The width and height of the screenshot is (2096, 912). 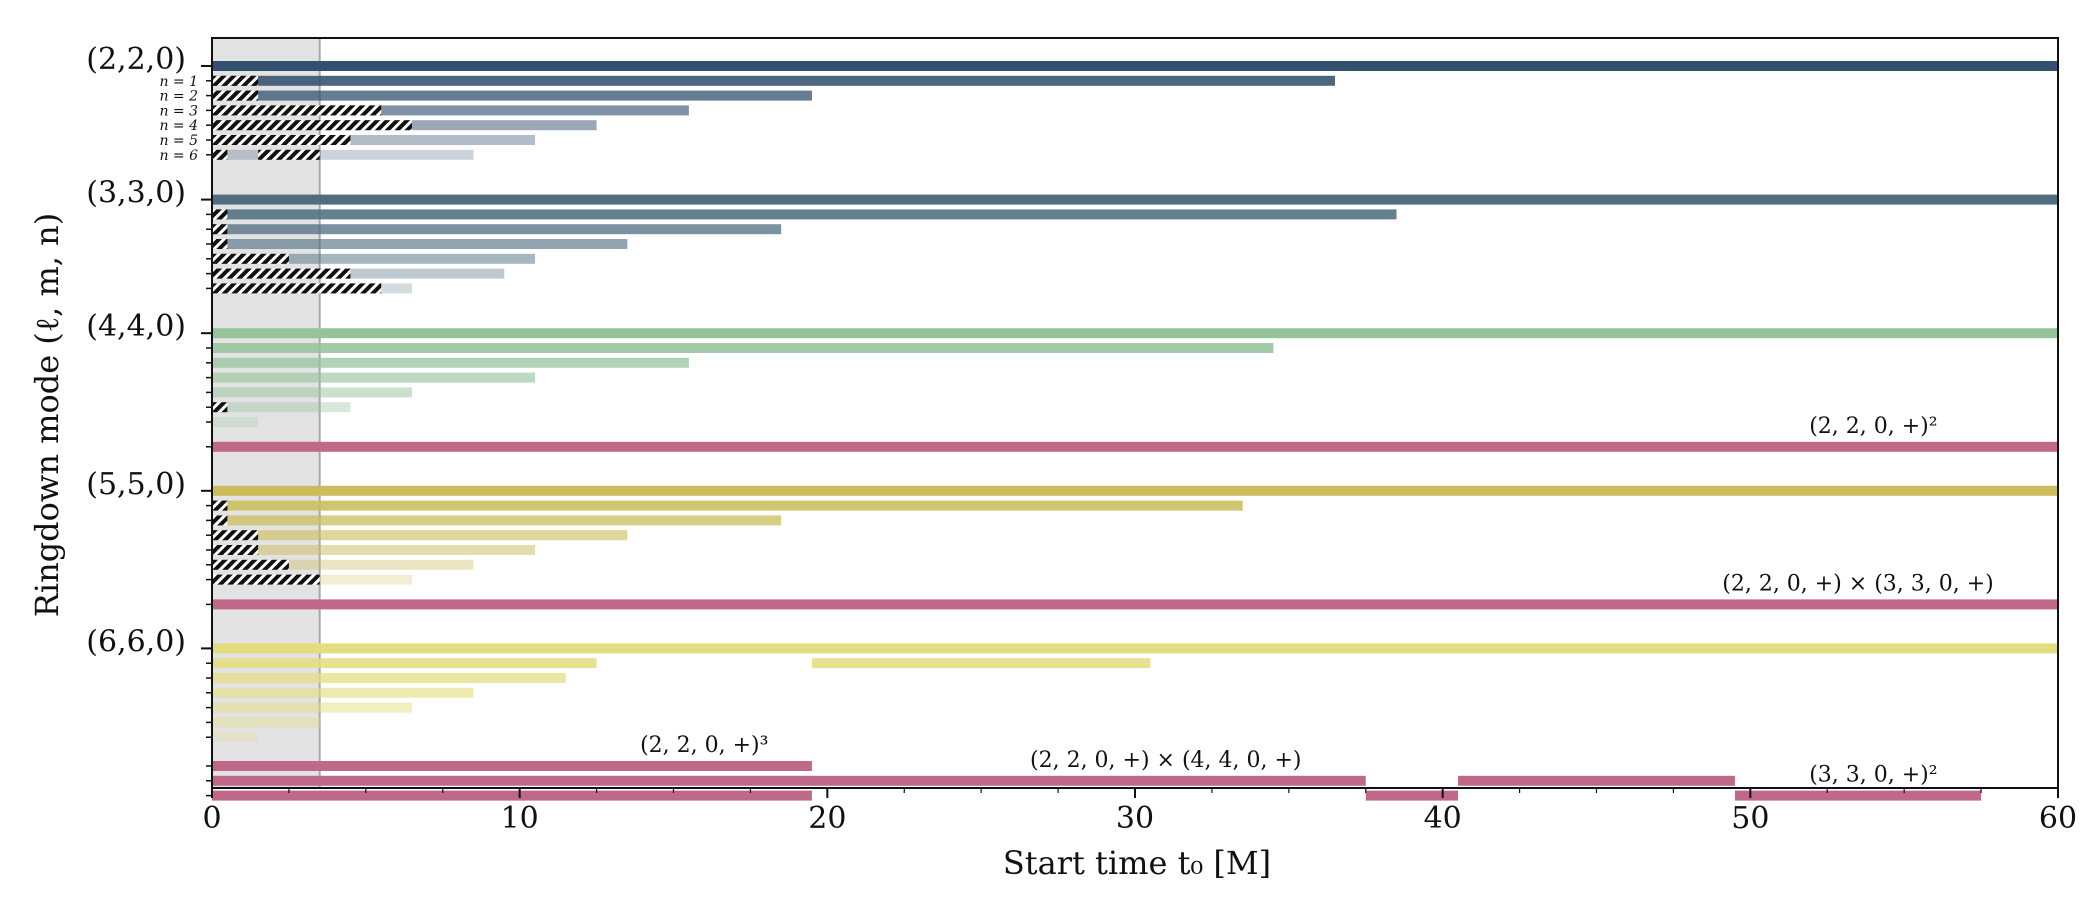 What do you see at coordinates (1750, 818) in the screenshot?
I see `x-tick-label: 50` at bounding box center [1750, 818].